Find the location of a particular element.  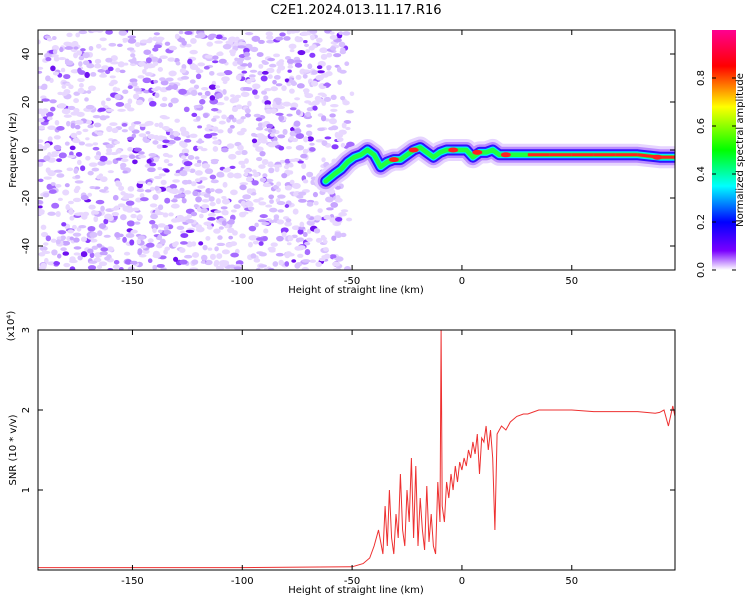

snr-x-tick-label: 50 is located at coordinates (571, 581).